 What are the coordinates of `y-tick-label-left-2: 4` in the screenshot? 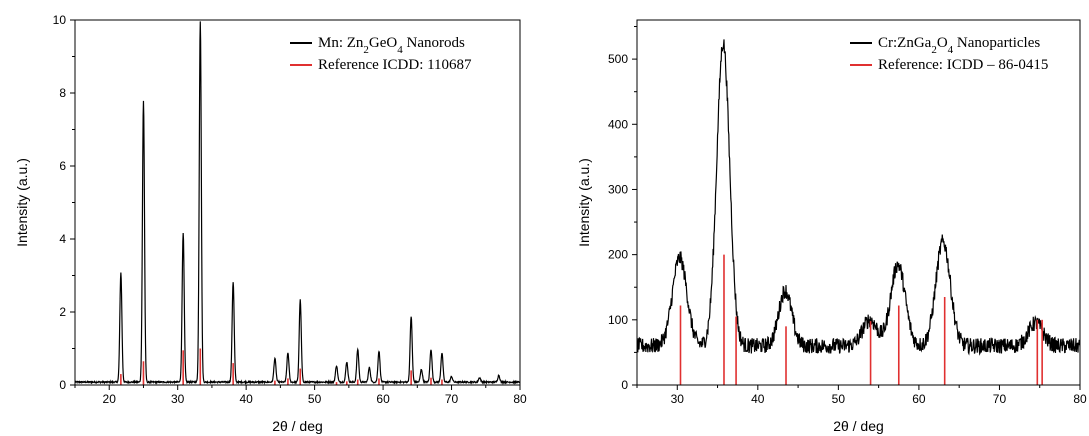 It's located at (62, 239).